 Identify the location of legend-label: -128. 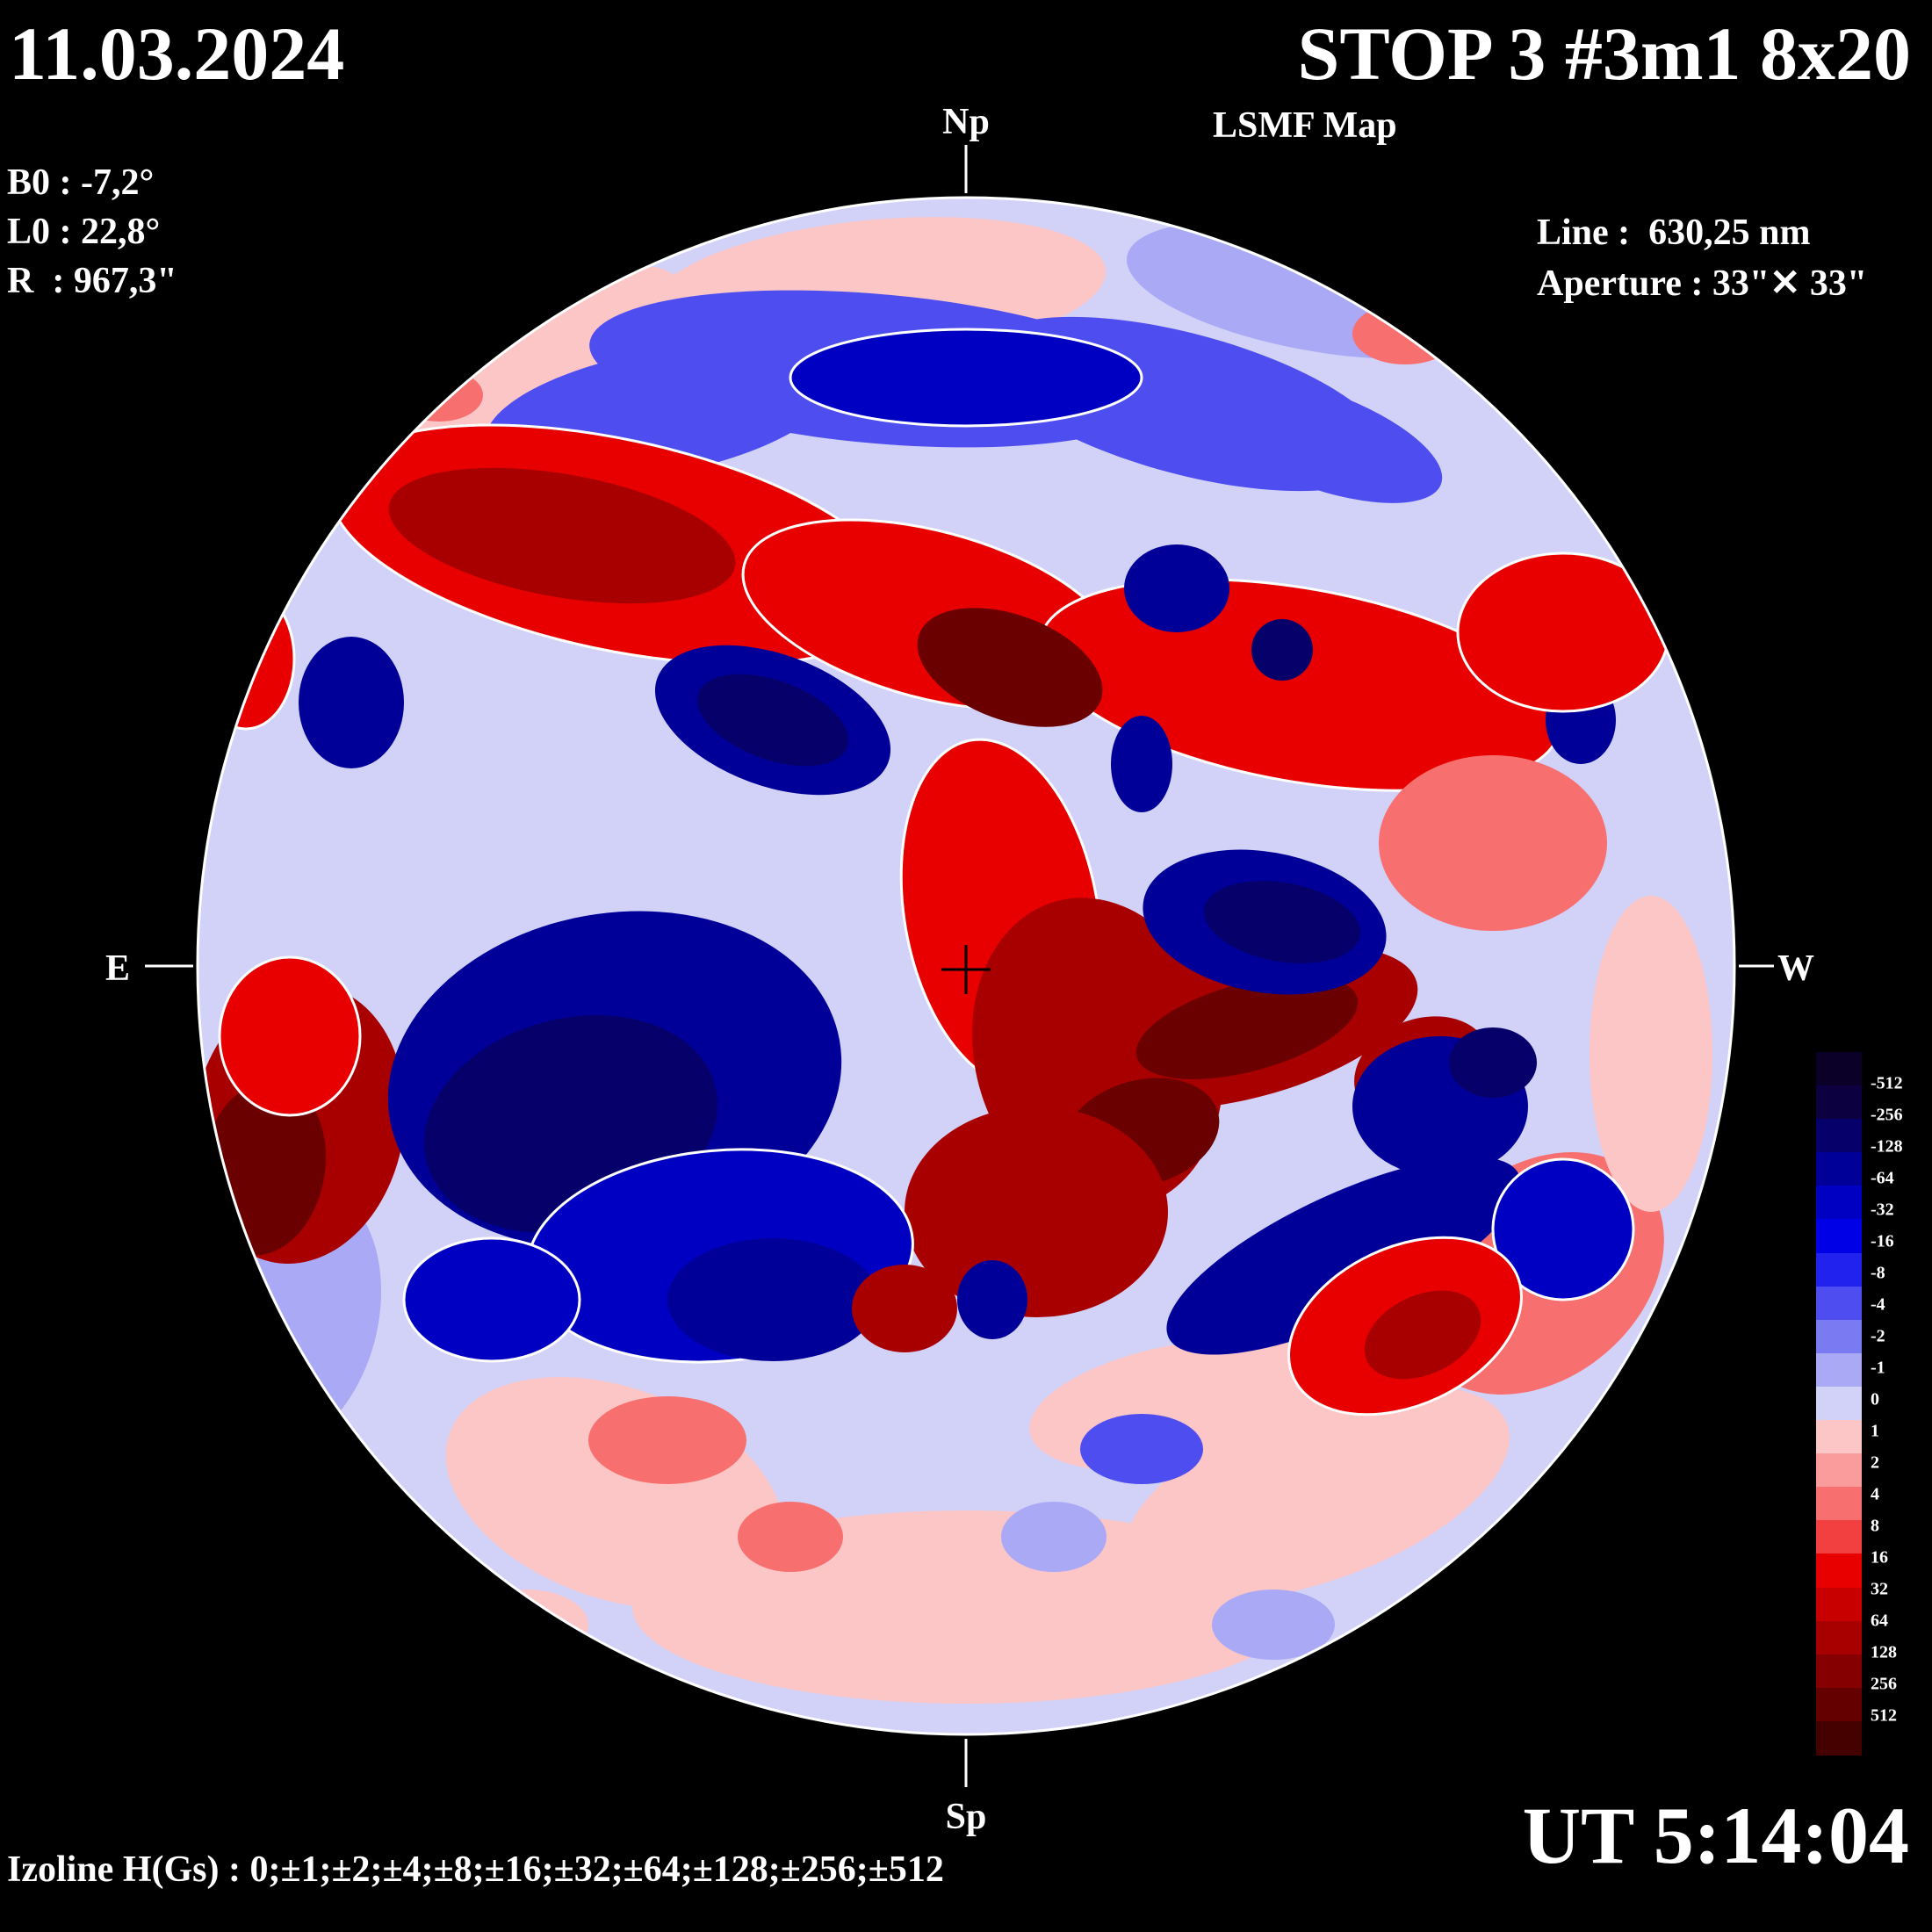
(1887, 1147).